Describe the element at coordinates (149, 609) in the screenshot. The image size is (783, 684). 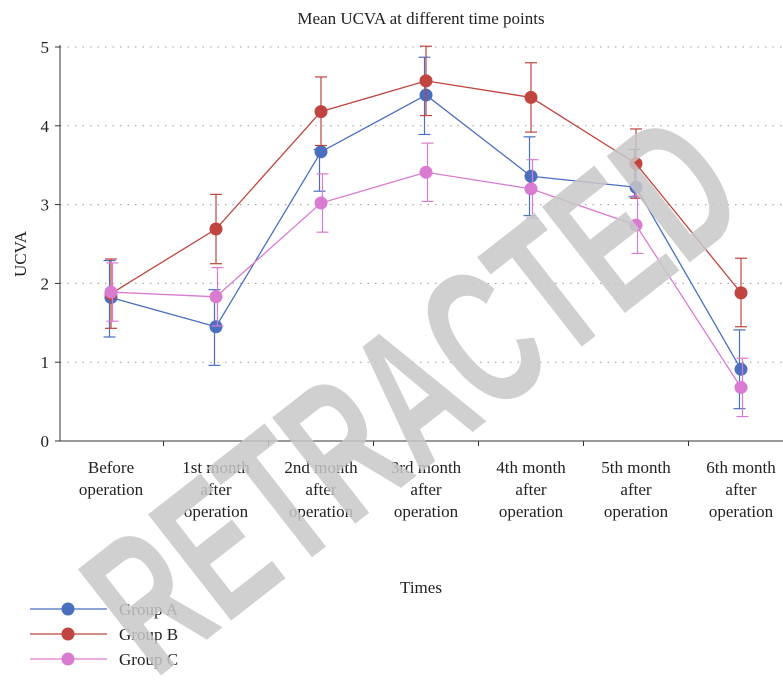
I see `legend-label: Group A` at that location.